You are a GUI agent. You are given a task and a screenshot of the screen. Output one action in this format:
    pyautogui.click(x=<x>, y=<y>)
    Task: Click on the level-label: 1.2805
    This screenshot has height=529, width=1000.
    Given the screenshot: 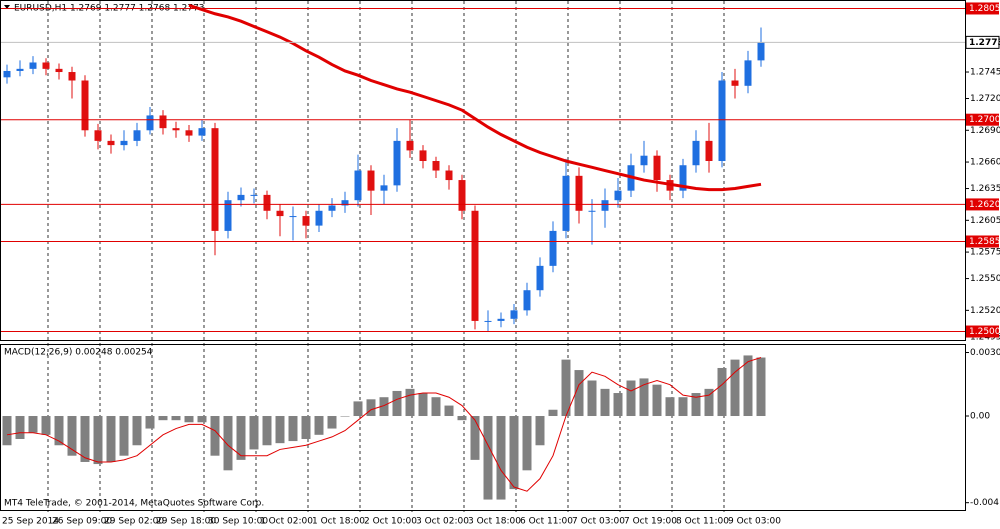 What is the action you would take?
    pyautogui.click(x=984, y=9)
    